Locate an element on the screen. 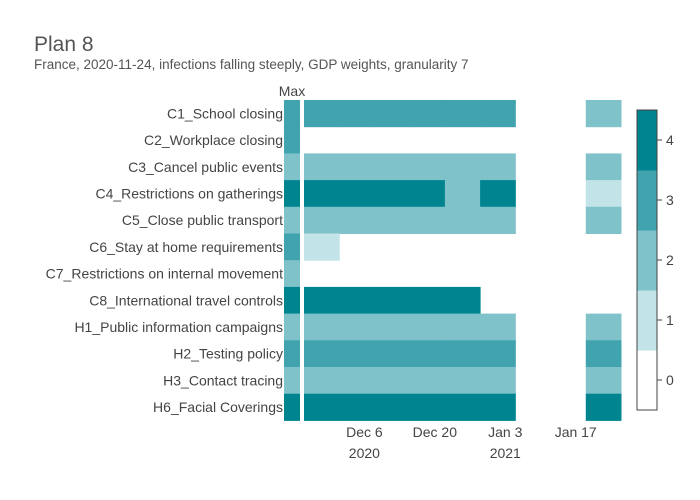 The image size is (700, 500). colorbar: 0 1 2 3 4 is located at coordinates (655, 260).